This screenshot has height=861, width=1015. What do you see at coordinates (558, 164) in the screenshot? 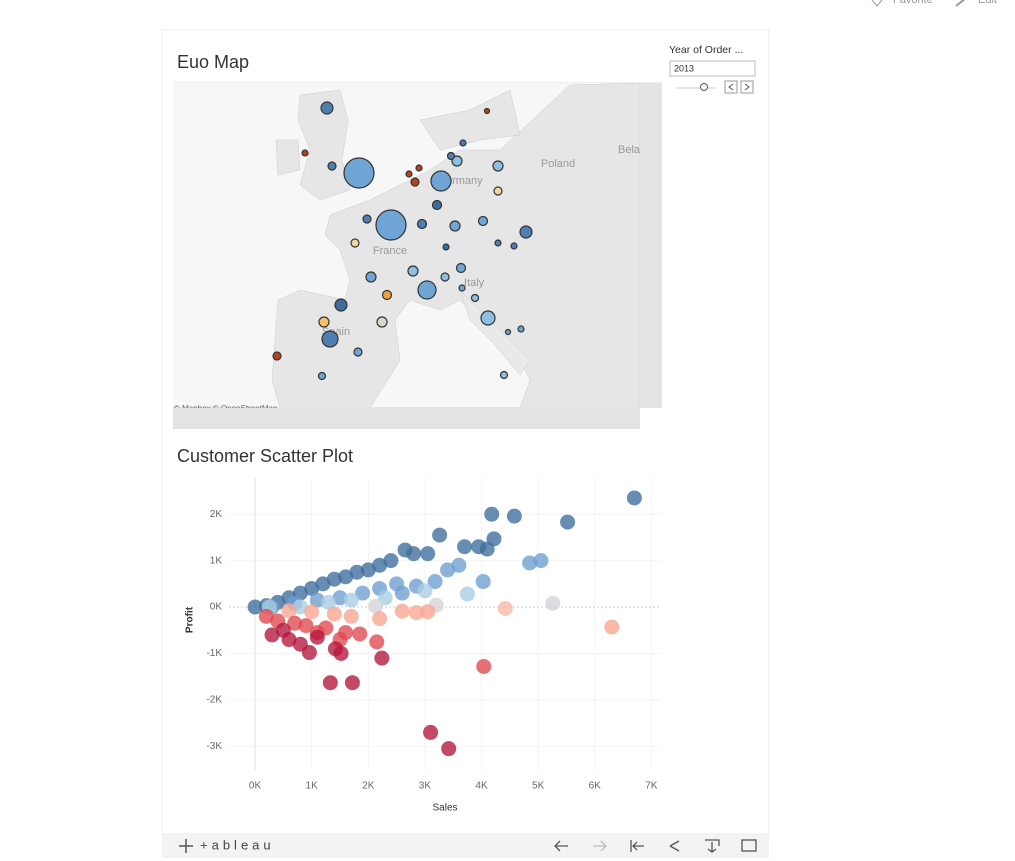
I see `map-label: Poland` at bounding box center [558, 164].